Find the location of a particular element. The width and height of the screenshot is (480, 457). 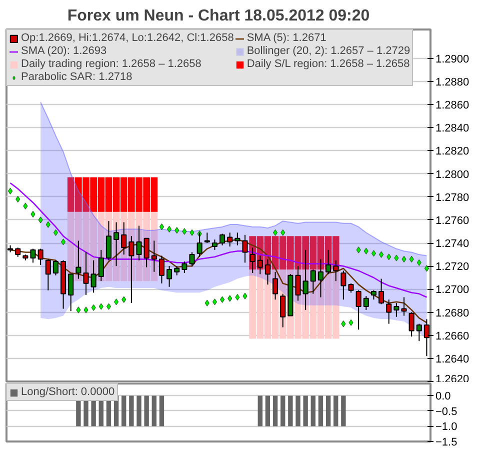

legend-label: SMA (20): 1.2693 is located at coordinates (64, 51).